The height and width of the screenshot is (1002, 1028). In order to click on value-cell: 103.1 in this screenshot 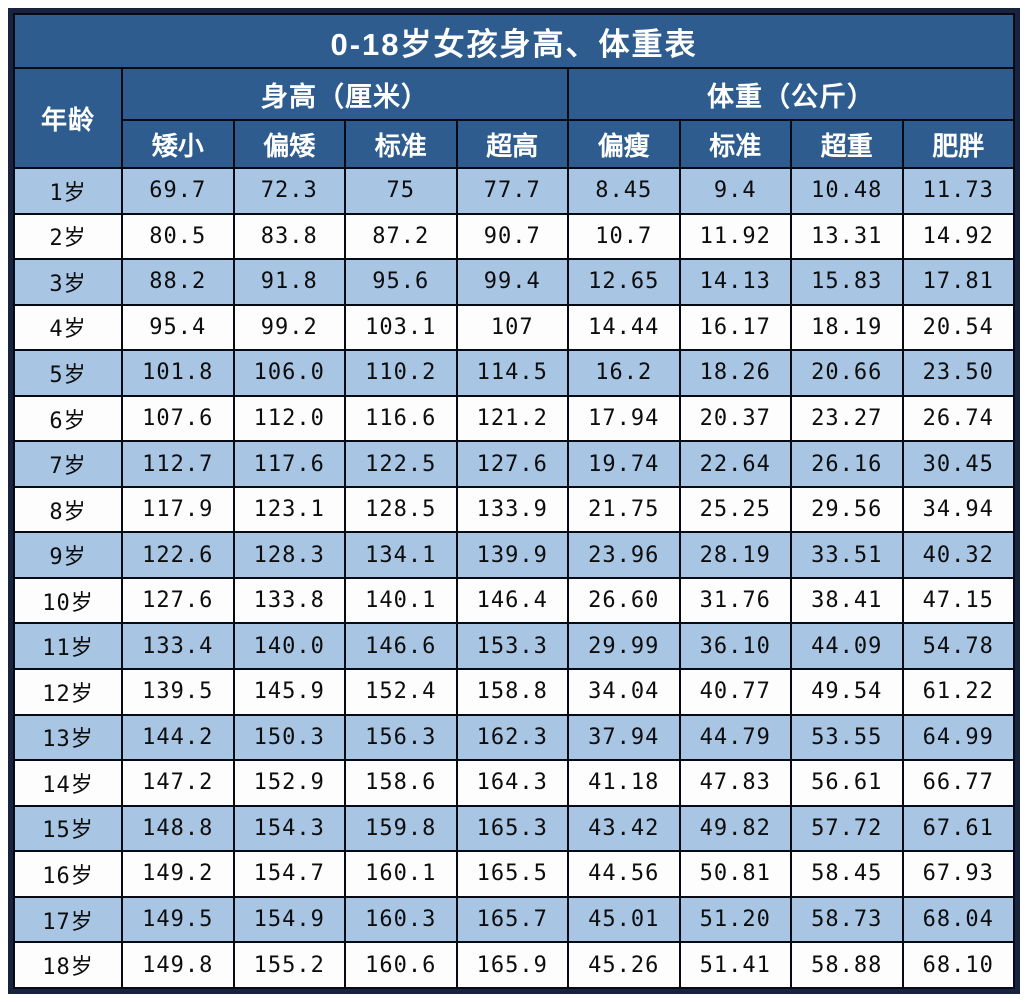, I will do `click(401, 327)`.